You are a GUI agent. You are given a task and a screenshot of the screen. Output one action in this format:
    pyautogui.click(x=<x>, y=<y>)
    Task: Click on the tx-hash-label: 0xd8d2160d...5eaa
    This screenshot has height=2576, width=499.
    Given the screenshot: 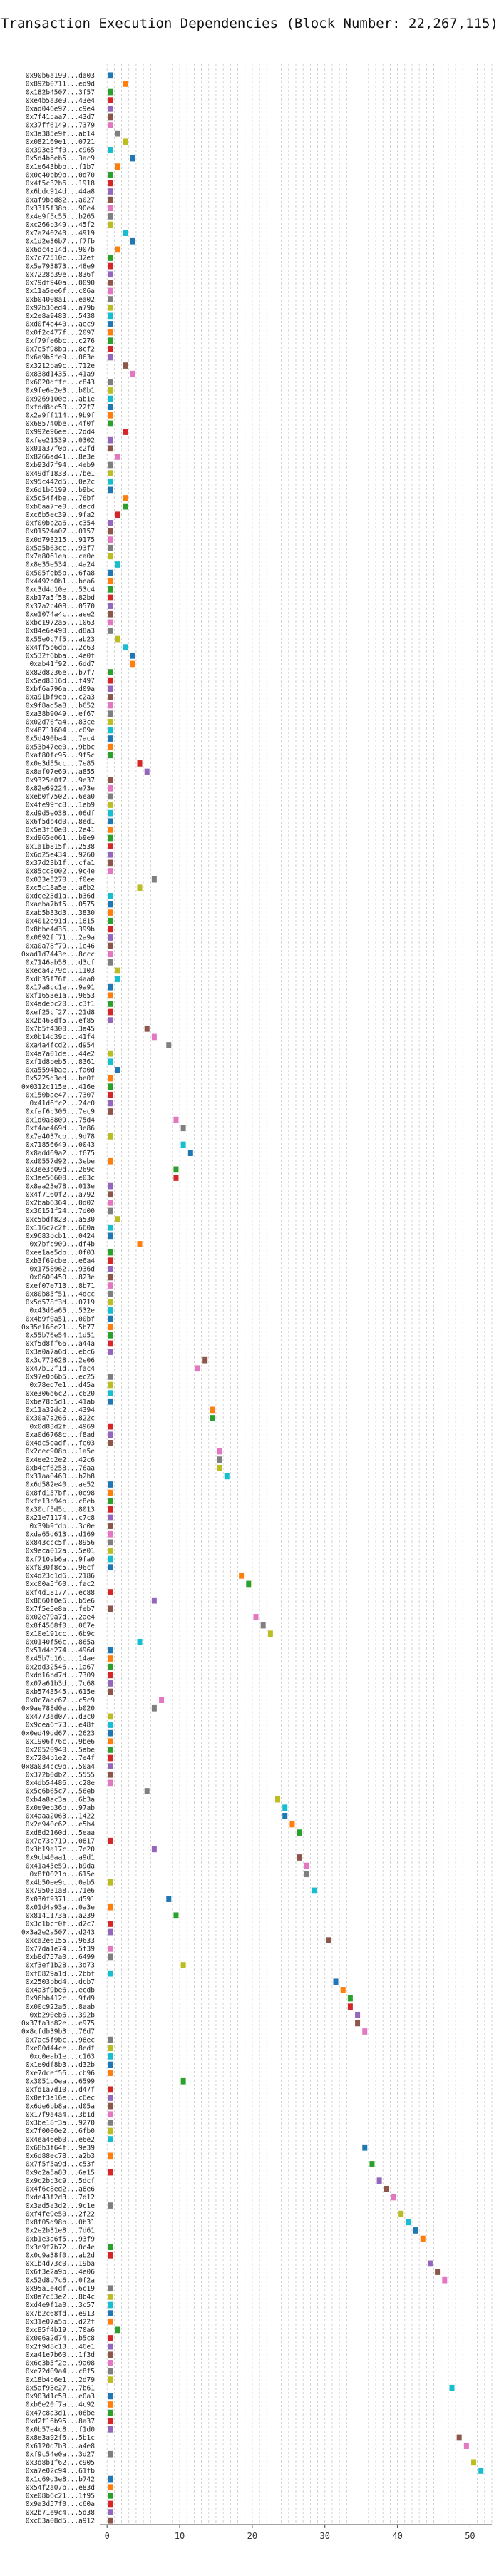 What is the action you would take?
    pyautogui.click(x=61, y=1833)
    